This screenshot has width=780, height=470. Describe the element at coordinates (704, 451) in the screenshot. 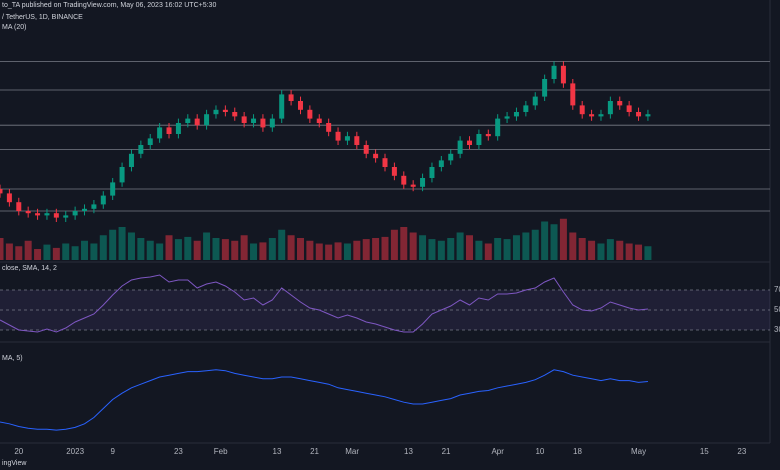

I see `x-tick-label: 15` at that location.